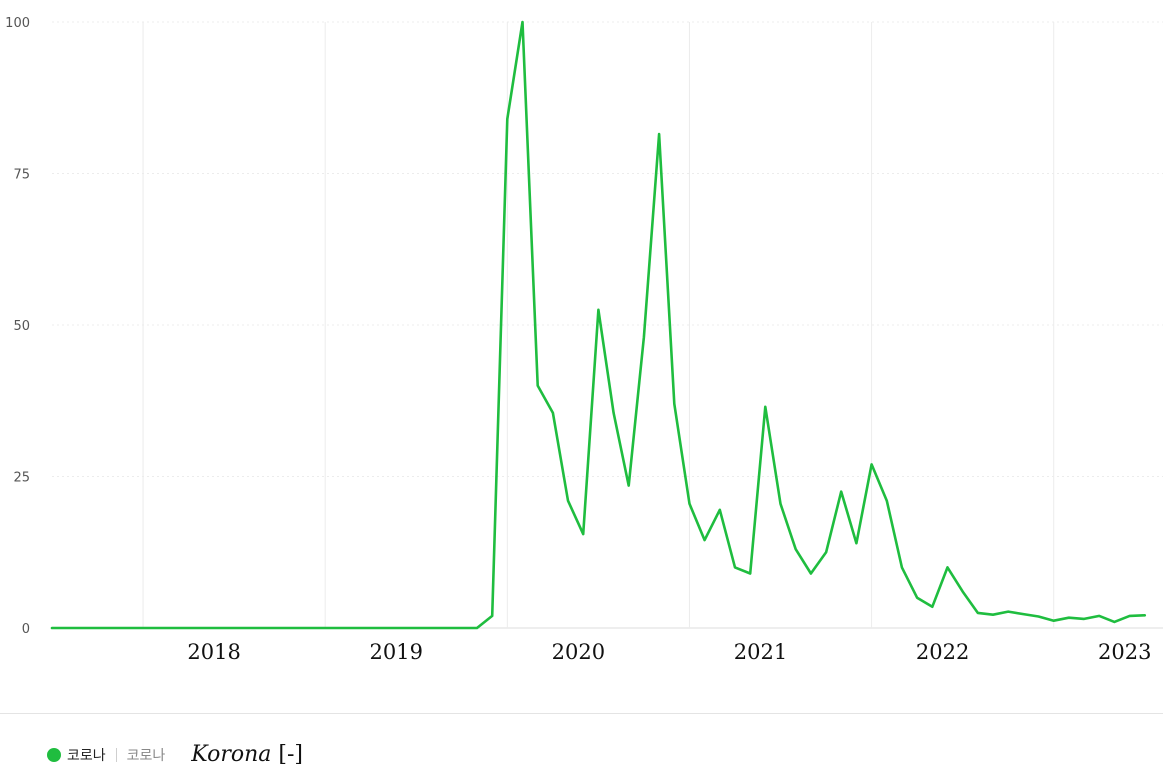  What do you see at coordinates (760, 652) in the screenshot?
I see `x-tick-label: 2021` at bounding box center [760, 652].